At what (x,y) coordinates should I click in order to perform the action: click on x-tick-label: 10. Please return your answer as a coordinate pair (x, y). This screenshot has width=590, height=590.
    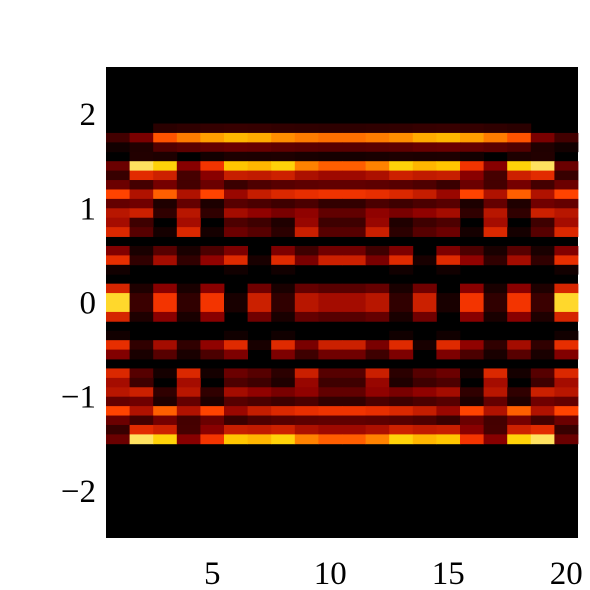
    Looking at the image, I should click on (330, 573).